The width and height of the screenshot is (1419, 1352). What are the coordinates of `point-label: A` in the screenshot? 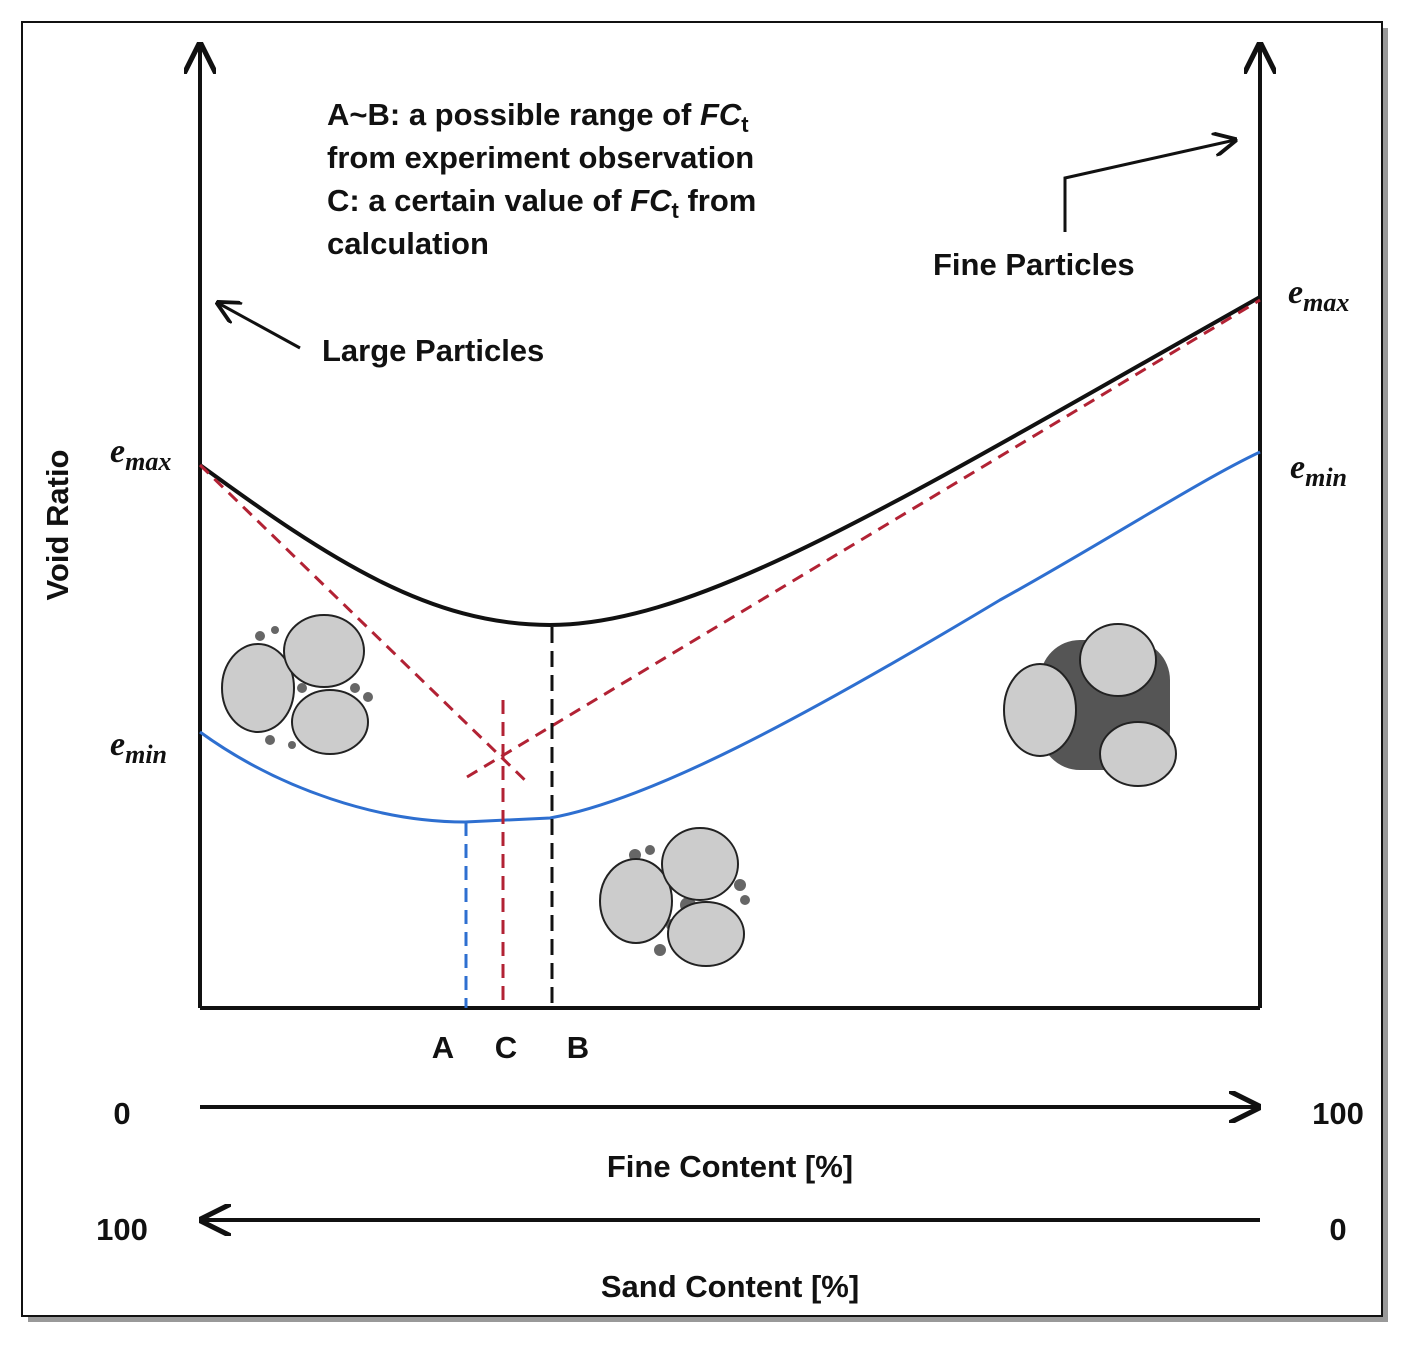 It's located at (443, 1047).